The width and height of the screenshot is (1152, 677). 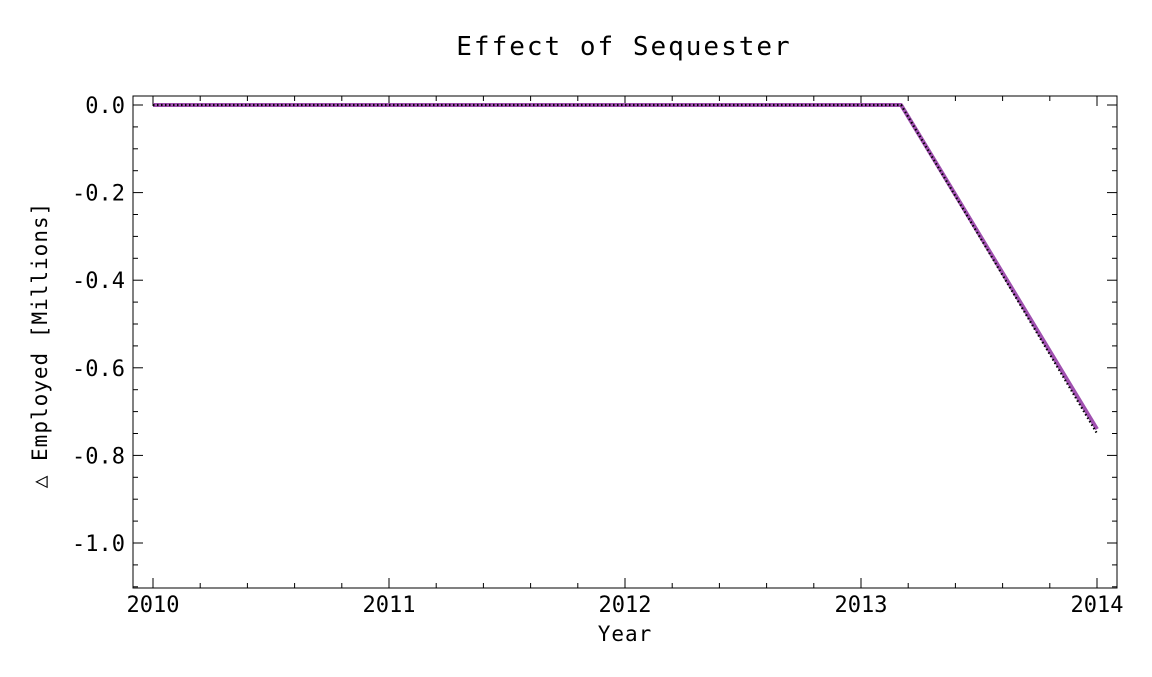 What do you see at coordinates (98, 369) in the screenshot?
I see `y-tick-label: -0.6` at bounding box center [98, 369].